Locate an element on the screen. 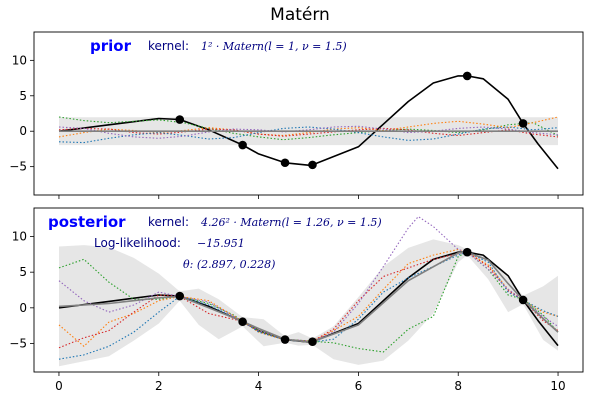 The height and width of the screenshot is (400, 600). x-tick-label: 6 is located at coordinates (359, 386).